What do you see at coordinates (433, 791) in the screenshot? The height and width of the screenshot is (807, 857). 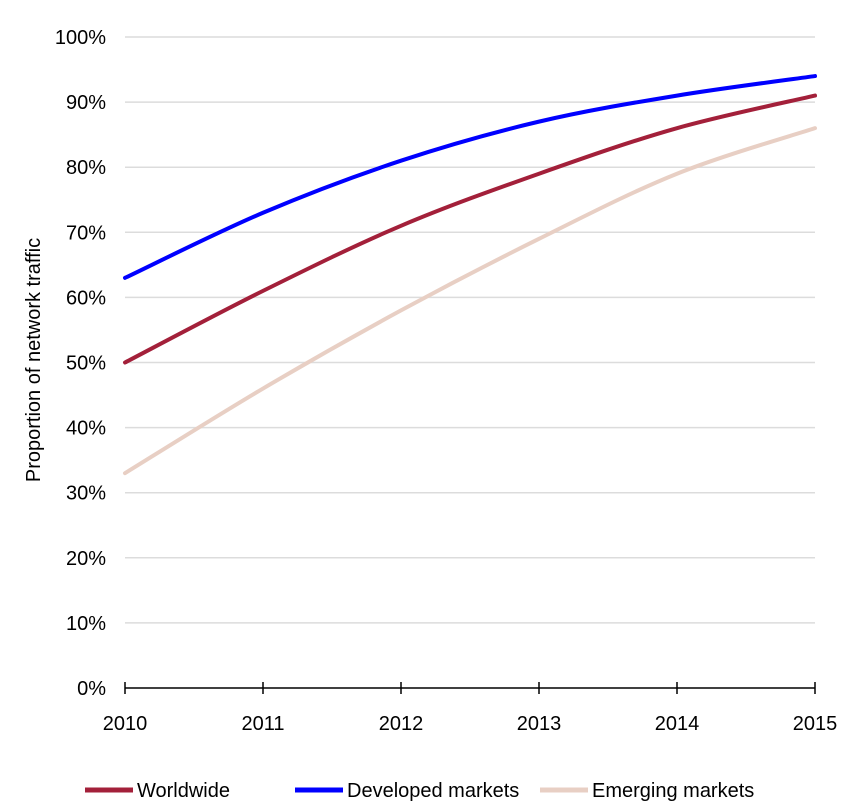 I see `legend-label: Developed markets` at bounding box center [433, 791].